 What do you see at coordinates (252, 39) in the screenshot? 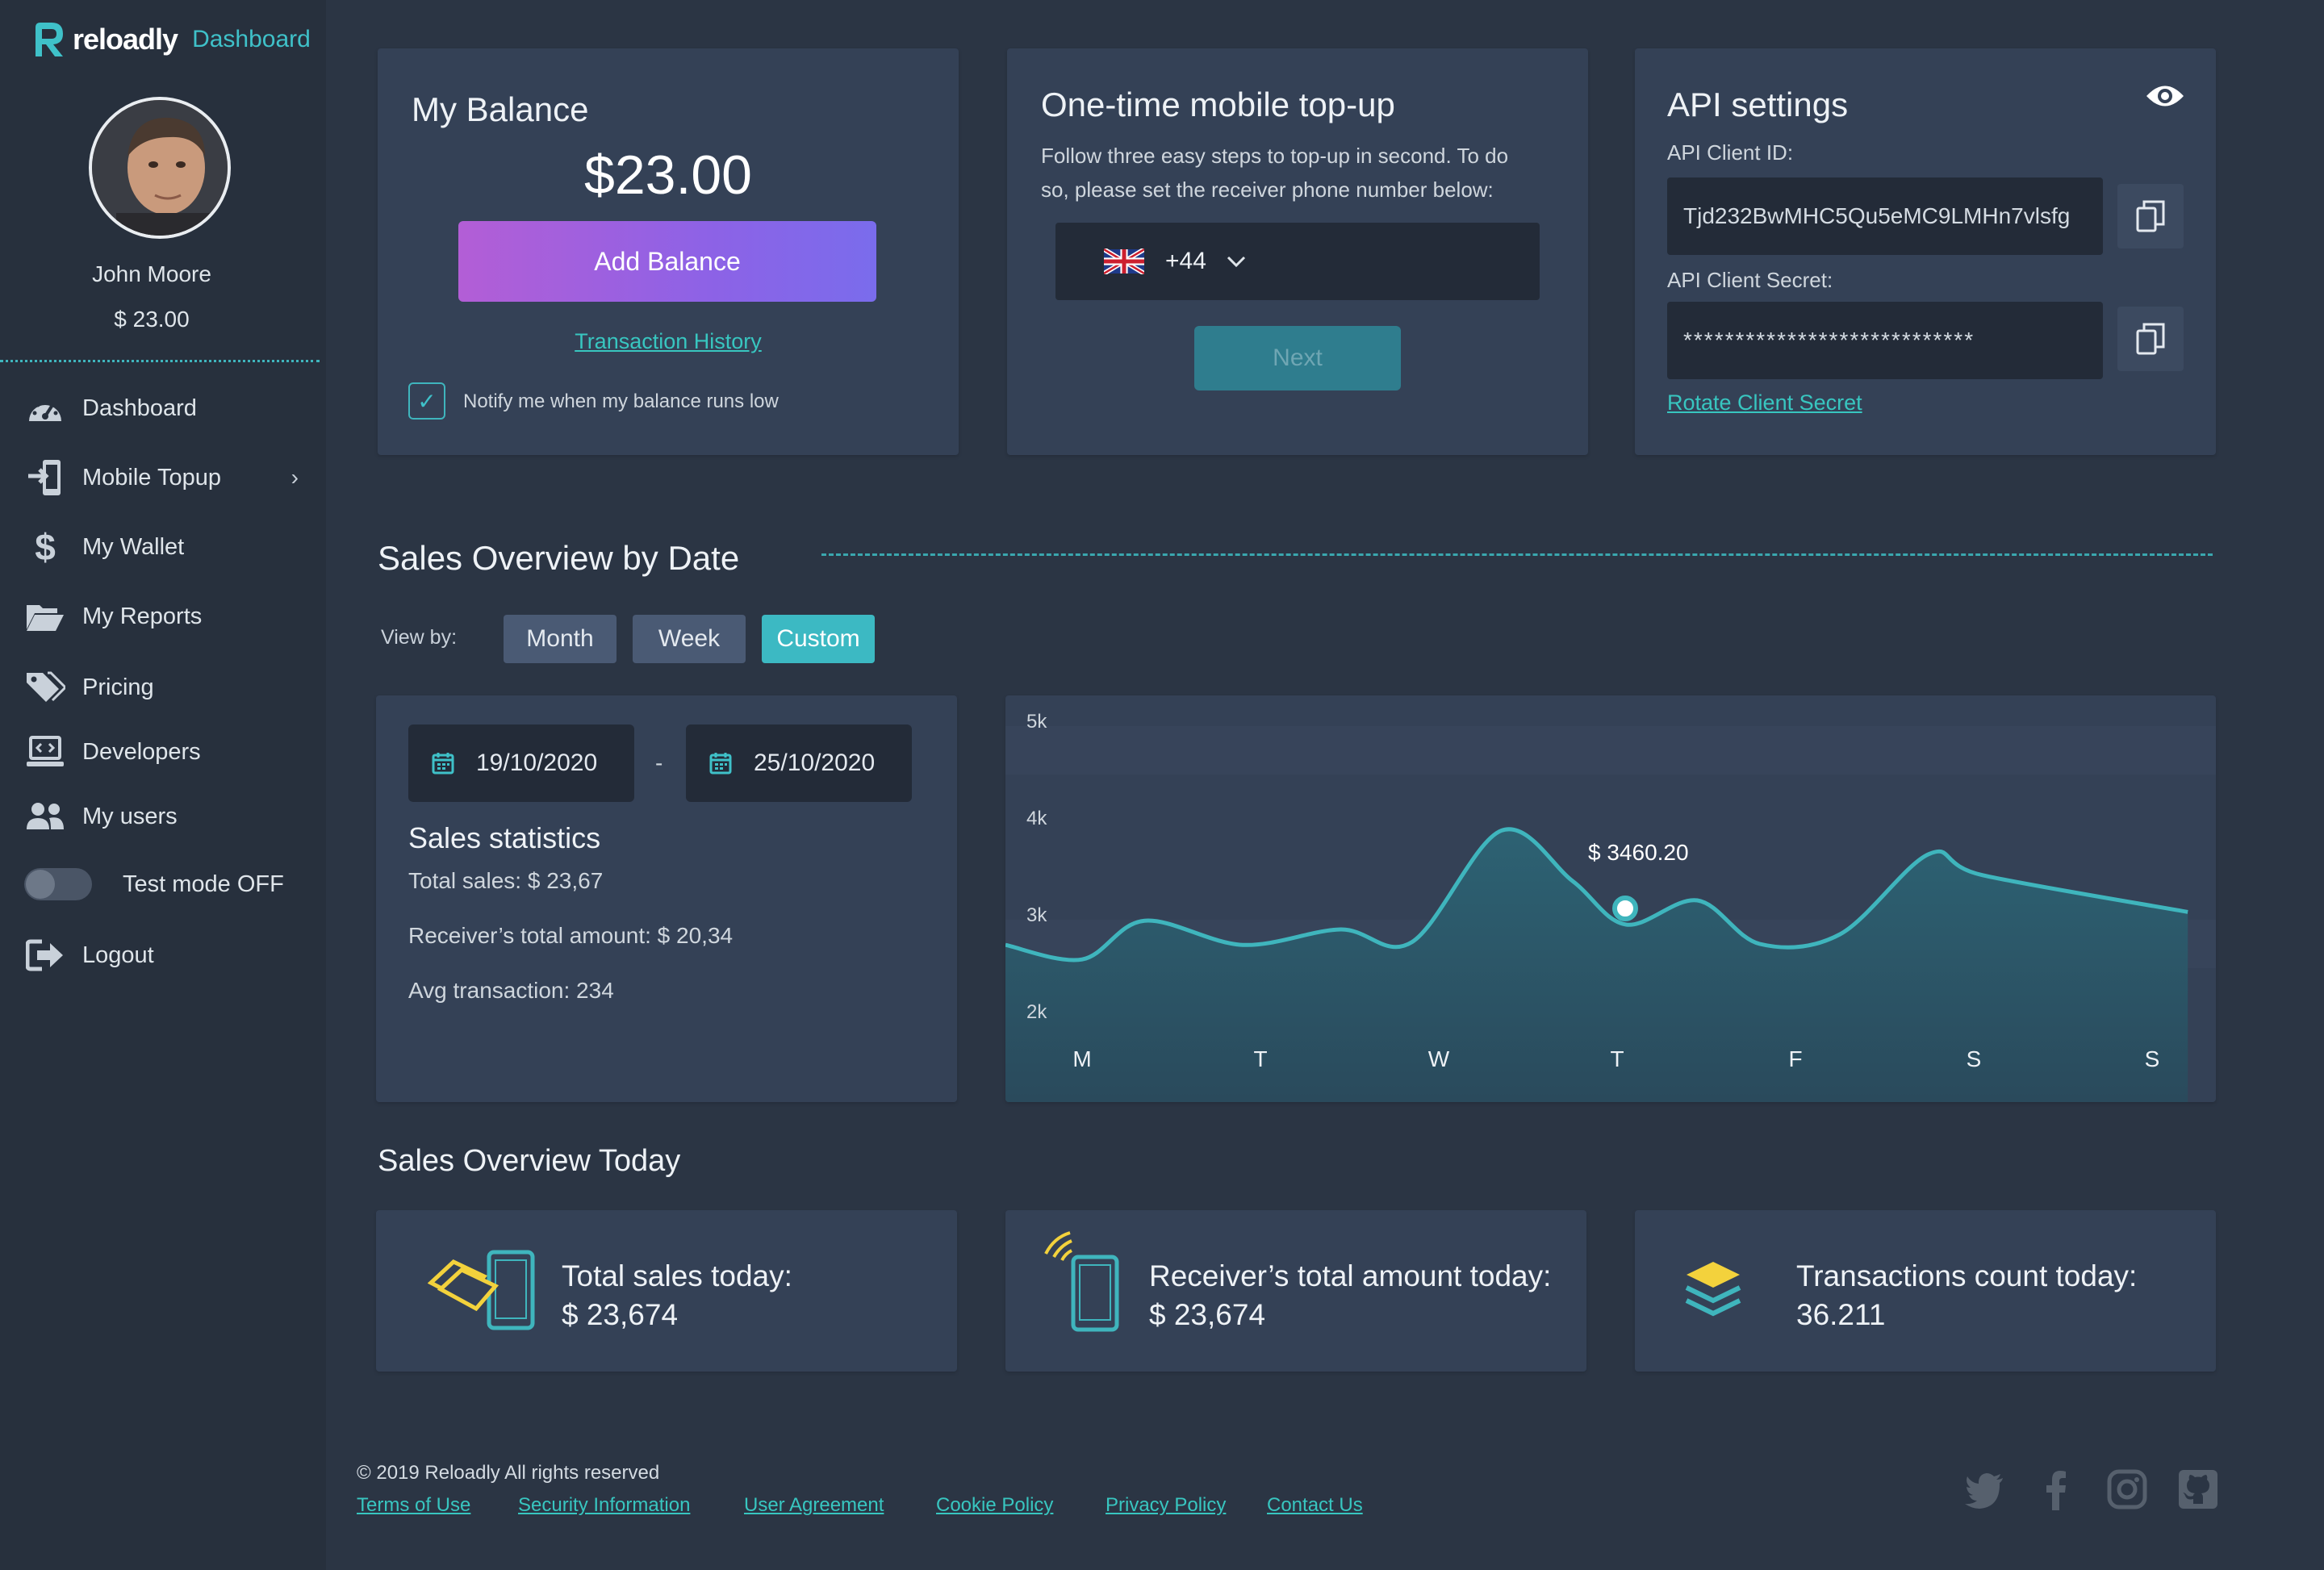
I see `brand-section: Dashboard` at bounding box center [252, 39].